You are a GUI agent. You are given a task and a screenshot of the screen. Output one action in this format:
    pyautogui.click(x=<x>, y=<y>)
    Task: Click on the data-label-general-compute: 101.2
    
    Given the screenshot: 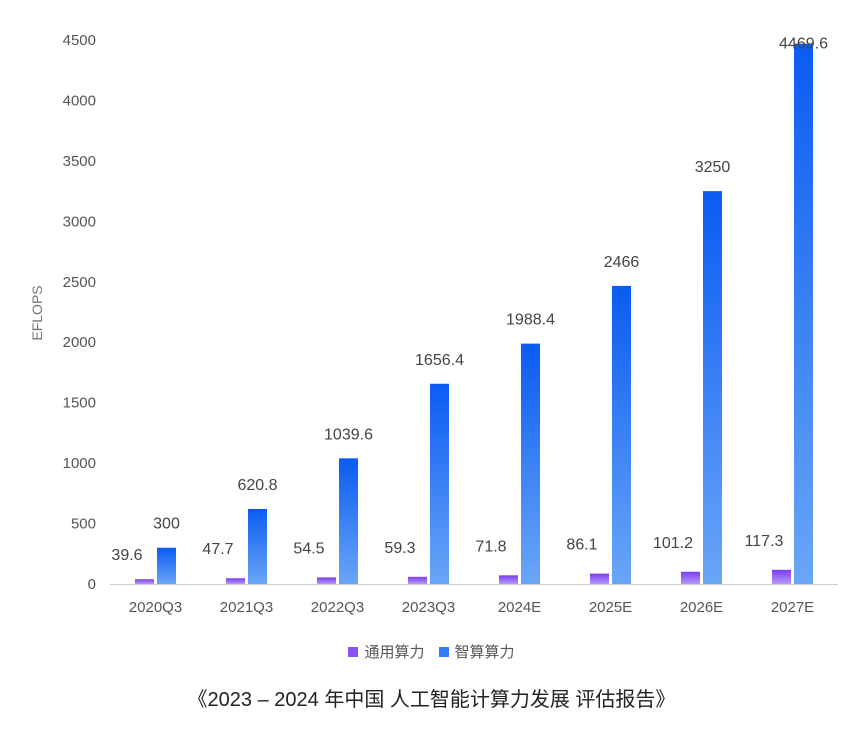 What is the action you would take?
    pyautogui.click(x=673, y=543)
    